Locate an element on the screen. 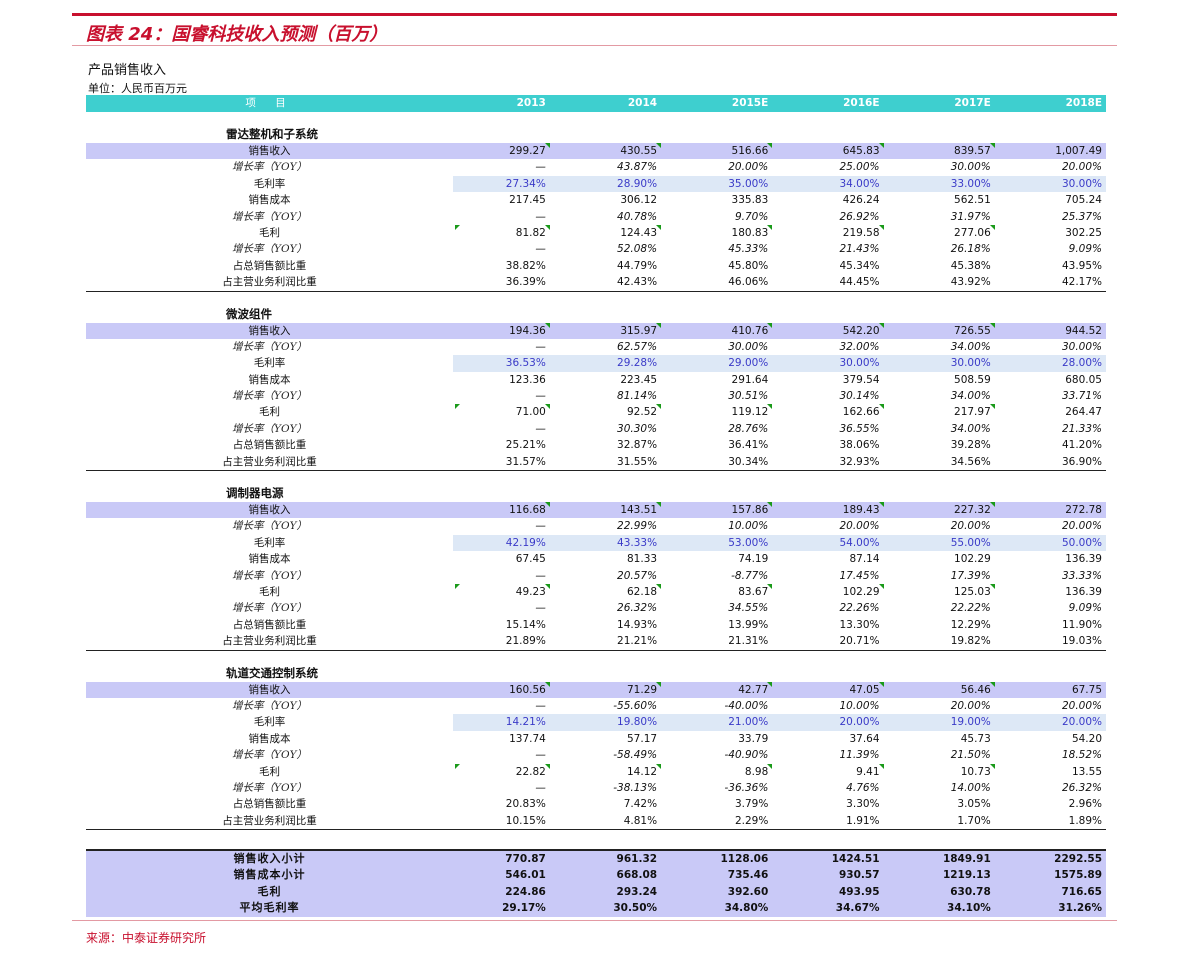 Image resolution: width=1191 pixels, height=964 pixels. page-title: 图表 24：国睿科技收入预测（百万） is located at coordinates (237, 34).